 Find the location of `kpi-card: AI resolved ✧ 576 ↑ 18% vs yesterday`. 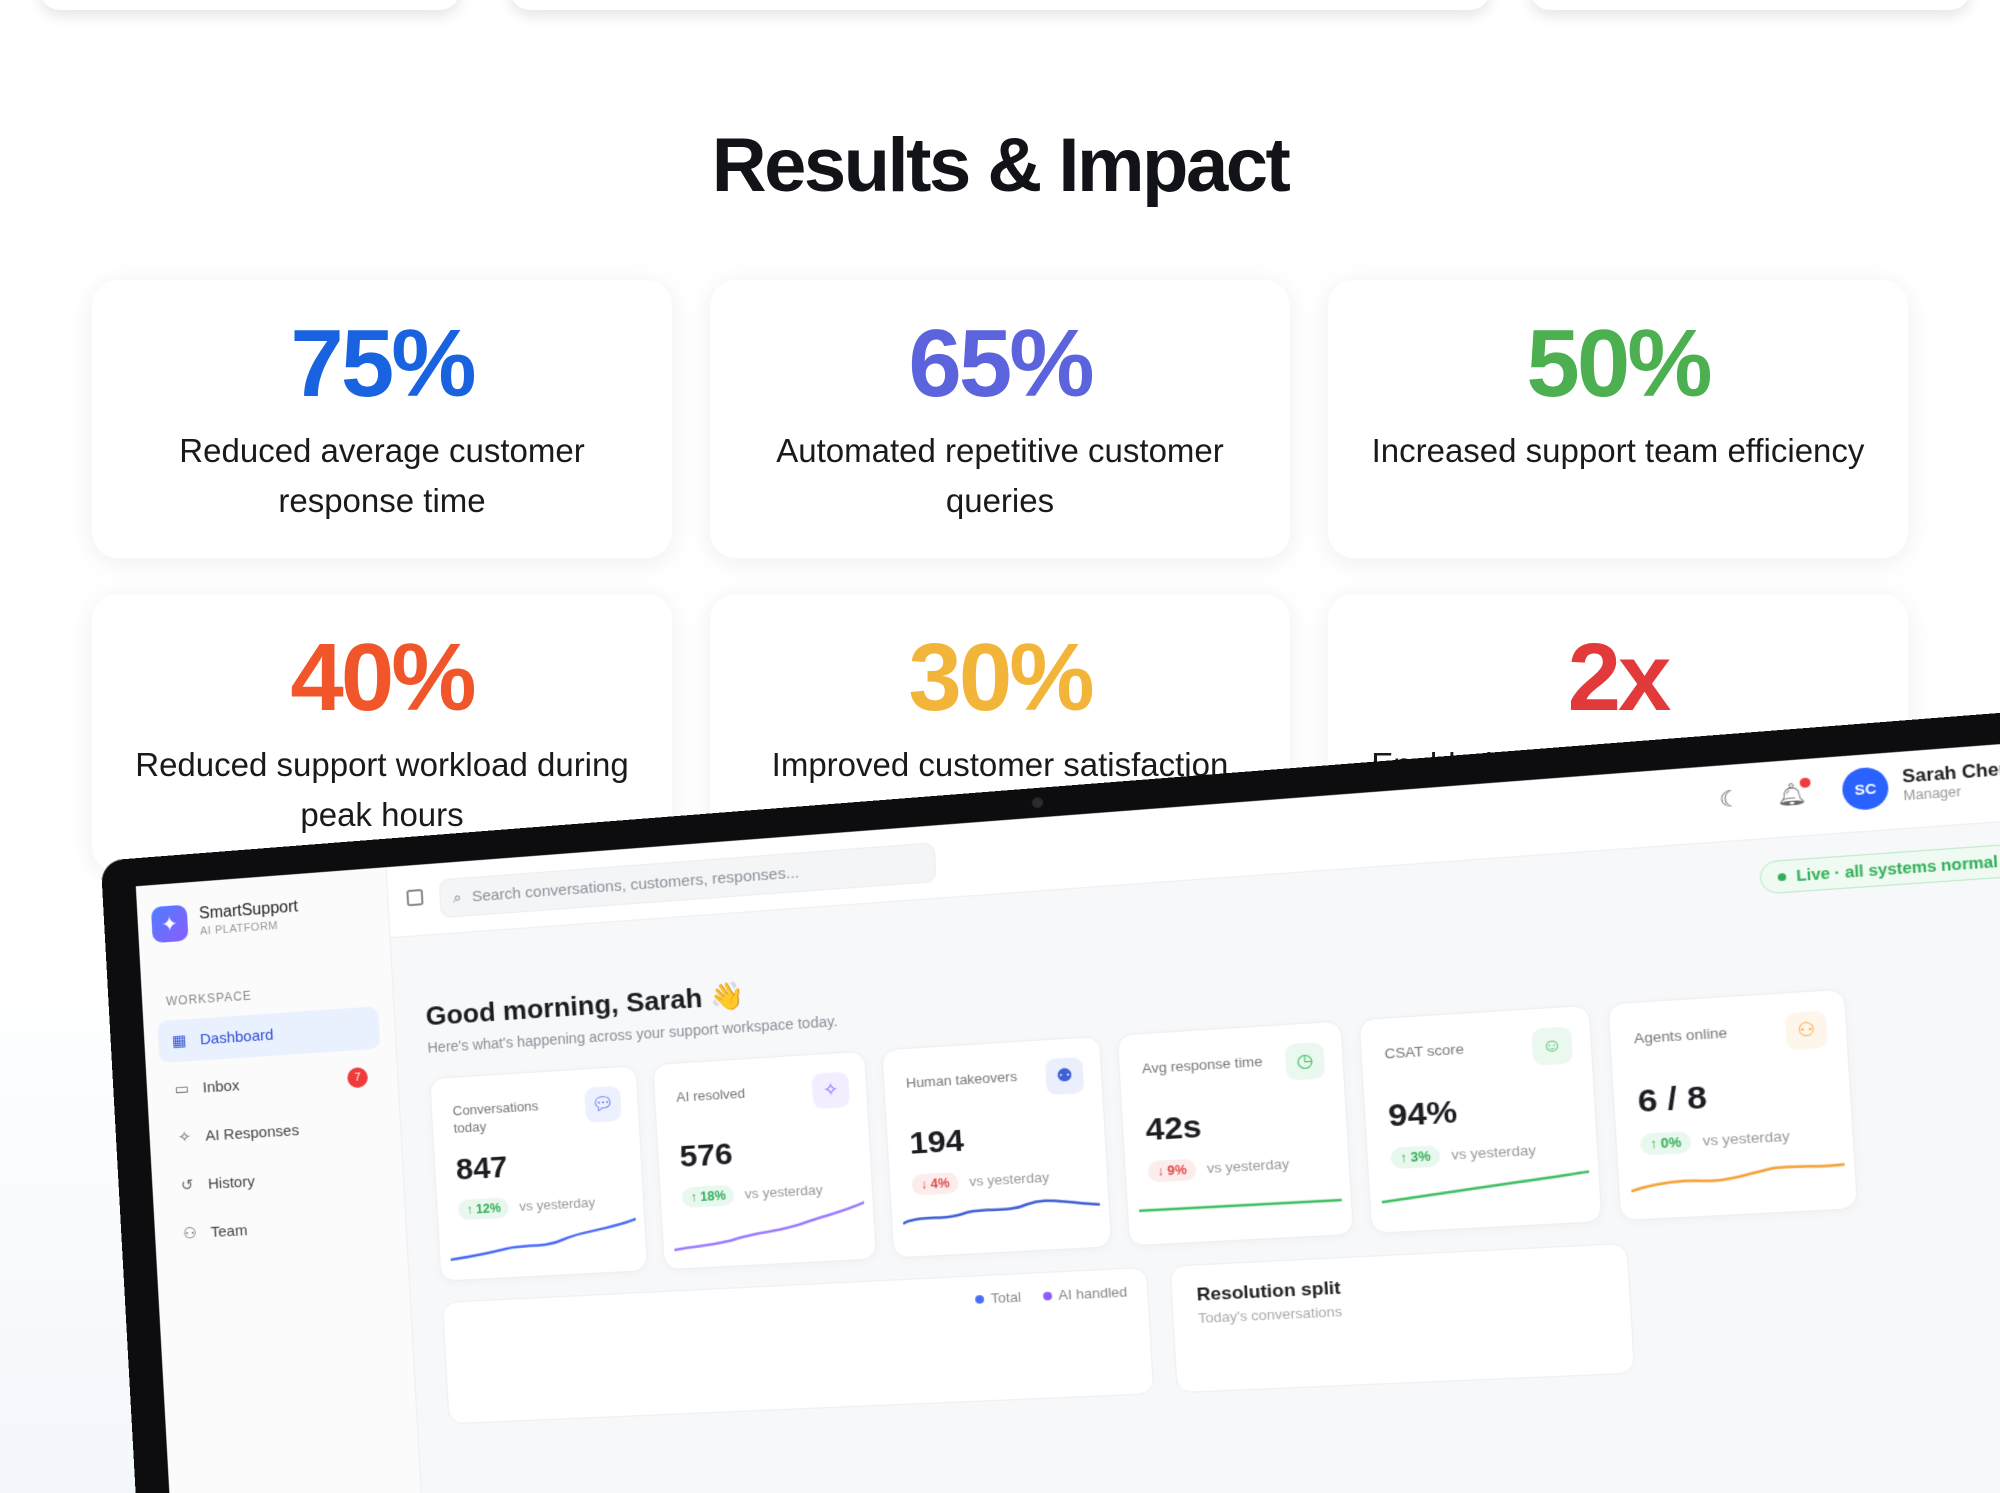

kpi-card: AI resolved ✧ 576 ↑ 18% vs yesterday is located at coordinates (764, 1161).